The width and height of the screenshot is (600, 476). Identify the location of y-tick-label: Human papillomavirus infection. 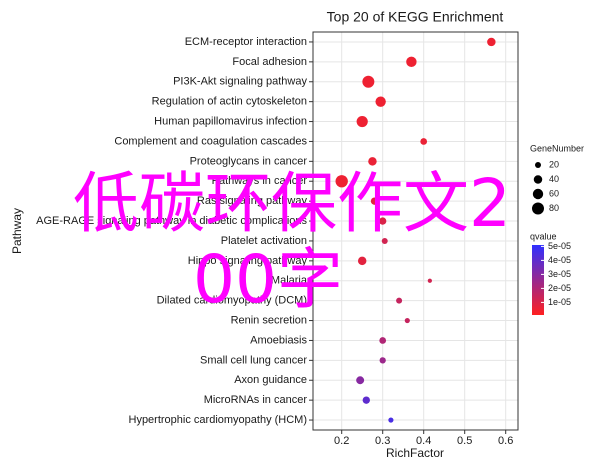
(230, 121).